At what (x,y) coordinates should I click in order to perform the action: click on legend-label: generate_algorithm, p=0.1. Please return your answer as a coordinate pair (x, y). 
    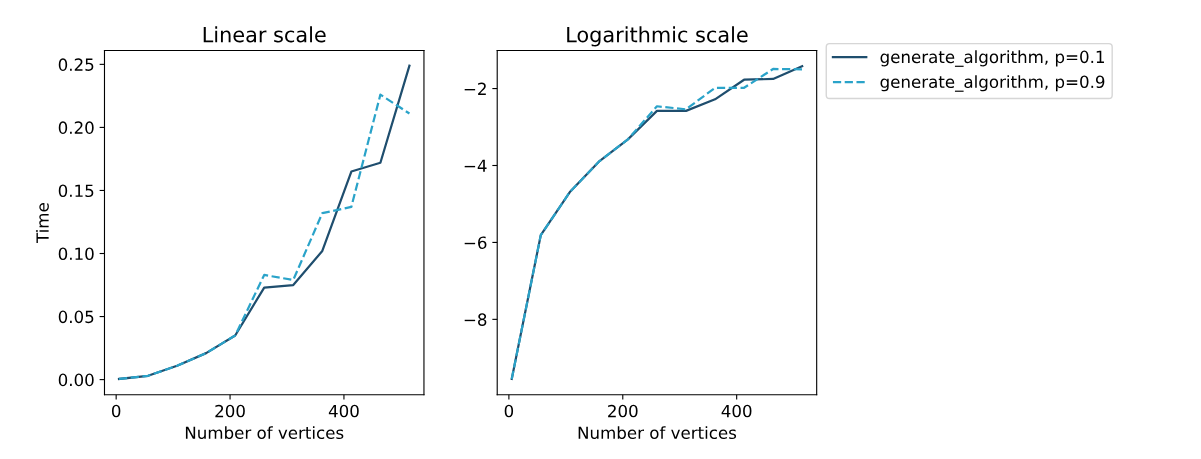
    Looking at the image, I should click on (992, 58).